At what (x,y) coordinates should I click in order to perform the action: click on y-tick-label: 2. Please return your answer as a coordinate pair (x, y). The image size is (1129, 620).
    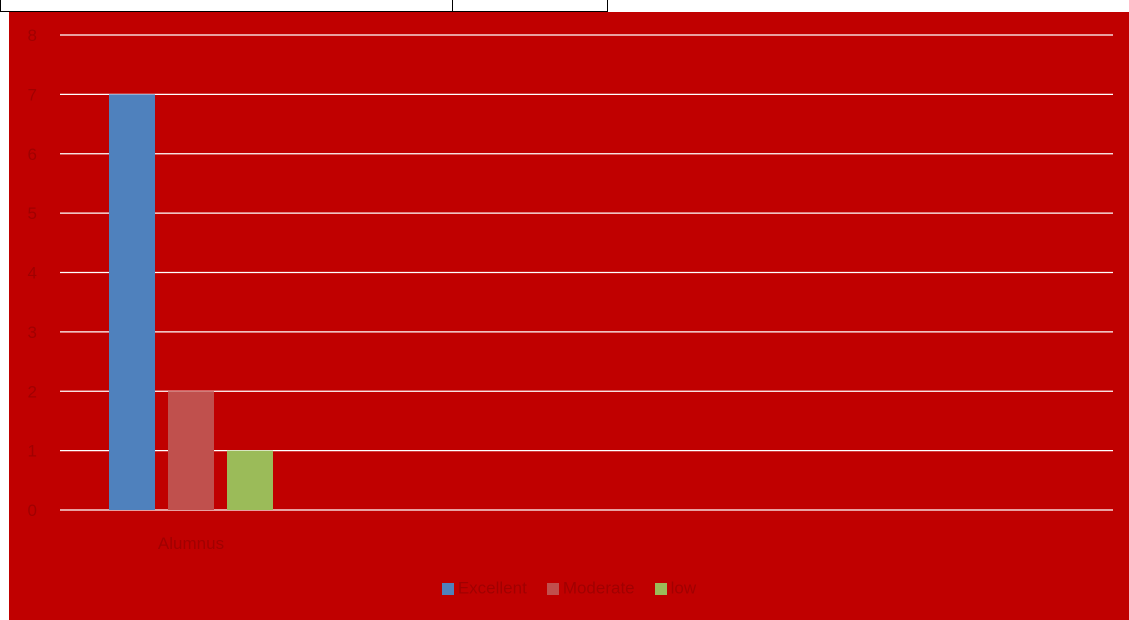
    Looking at the image, I should click on (32, 391).